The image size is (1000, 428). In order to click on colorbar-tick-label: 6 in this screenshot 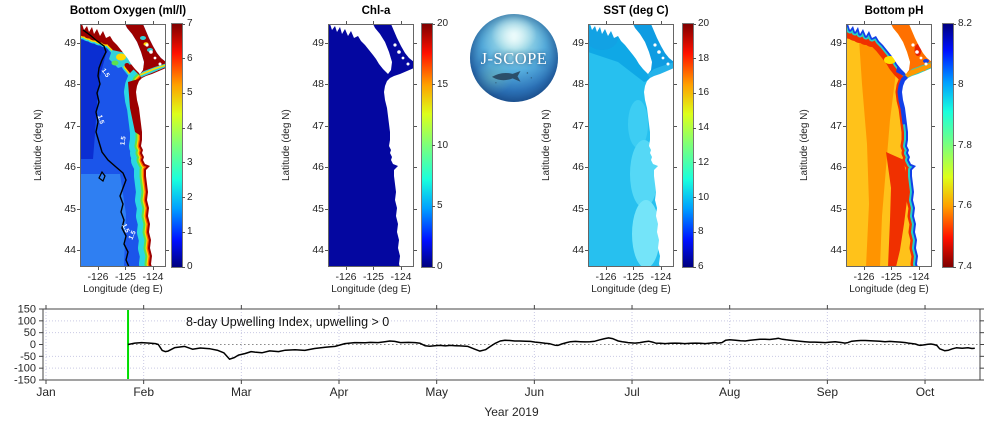, I will do `click(190, 58)`.